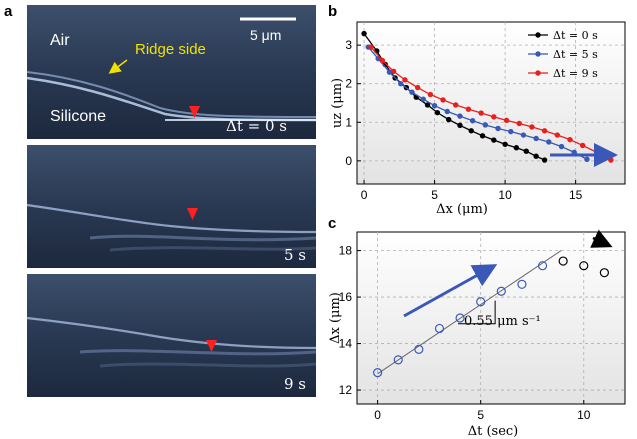  What do you see at coordinates (346, 297) in the screenshot?
I see `chart-c-ytick-label: 16` at bounding box center [346, 297].